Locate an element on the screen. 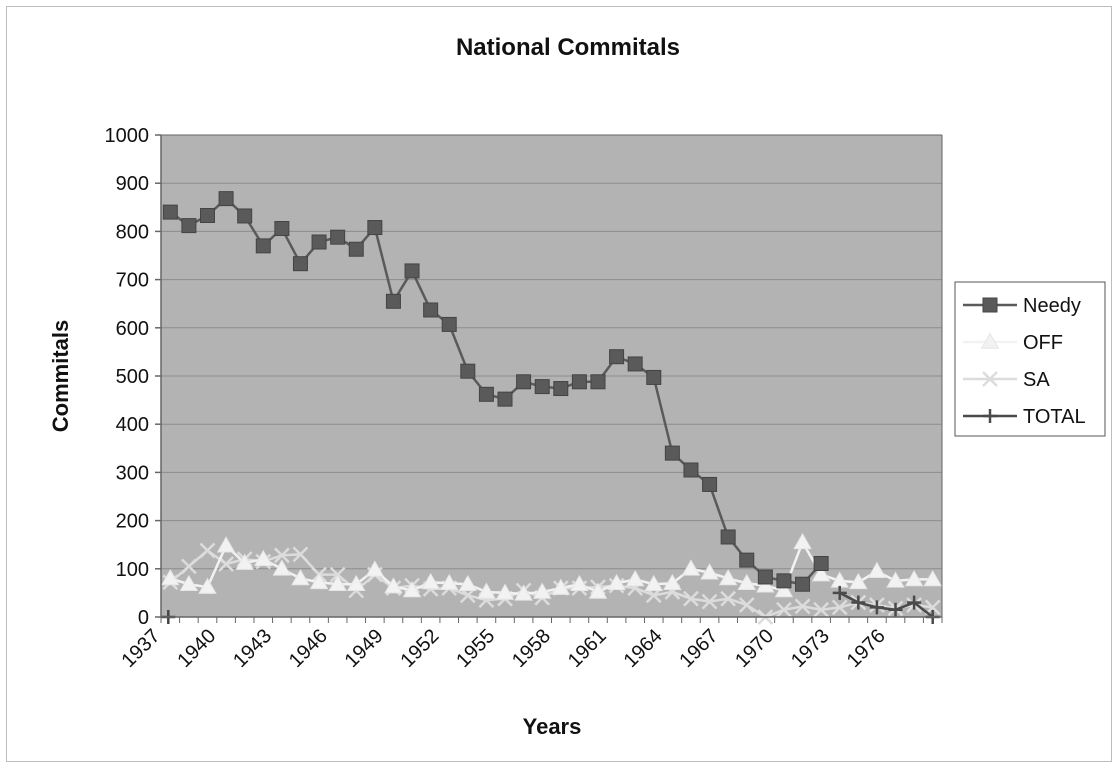 This screenshot has height=765, width=1116. legend-marker is located at coordinates (990, 340).